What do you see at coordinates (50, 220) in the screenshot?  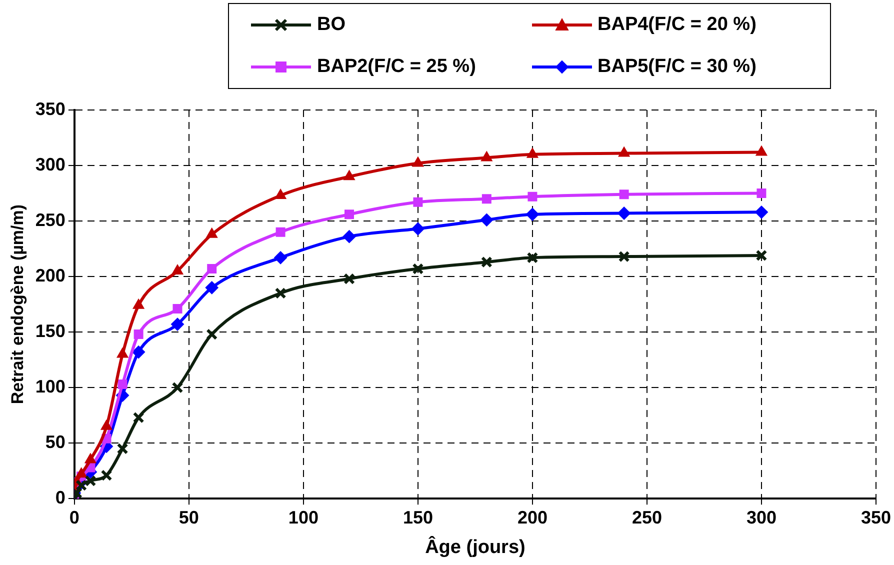 I see `y-tick-label: 250` at bounding box center [50, 220].